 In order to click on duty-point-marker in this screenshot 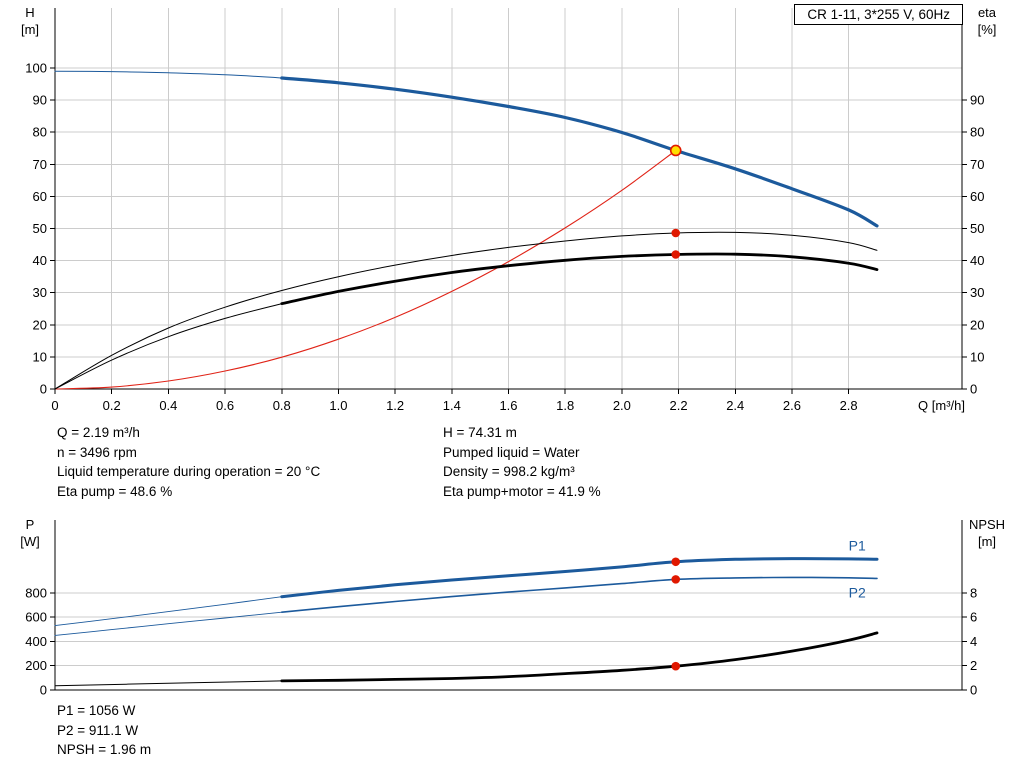, I will do `click(675, 150)`.